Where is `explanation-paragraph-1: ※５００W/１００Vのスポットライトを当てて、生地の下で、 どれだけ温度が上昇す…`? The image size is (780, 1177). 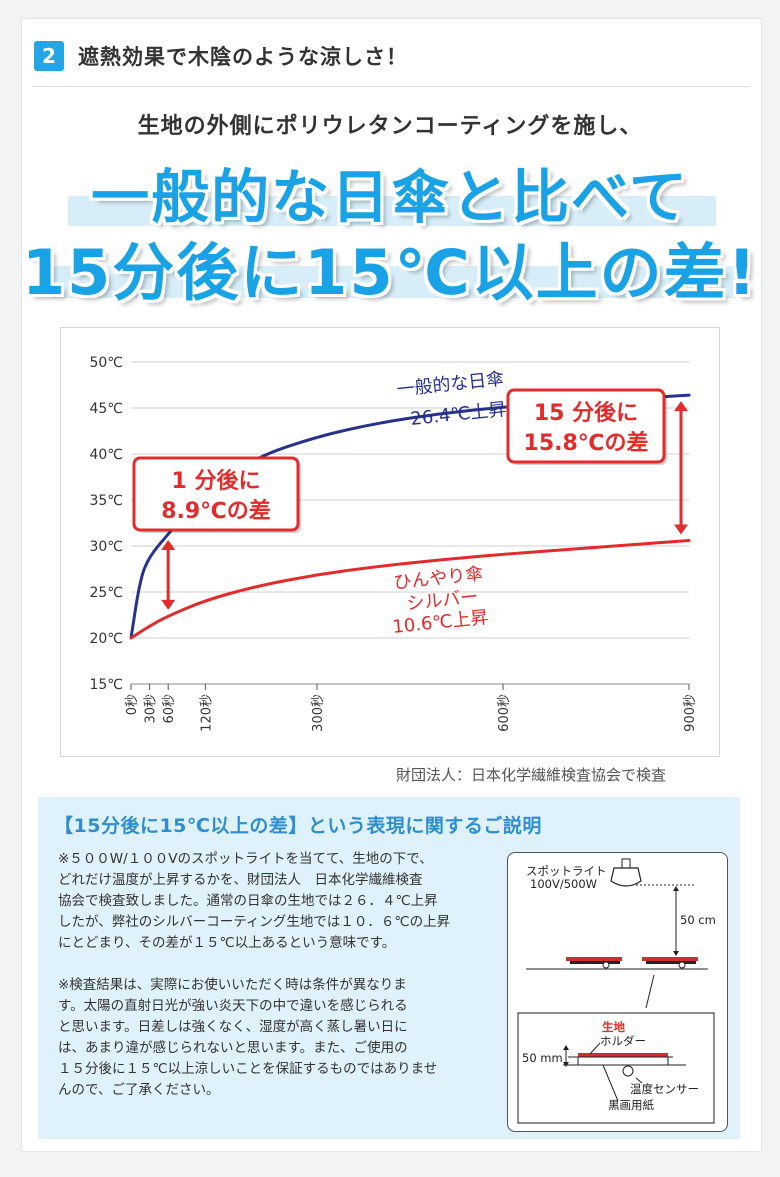 explanation-paragraph-1: ※５００W/１００Vのスポットライトを当てて、生地の下で、 どれだけ温度が上昇す… is located at coordinates (274, 901).